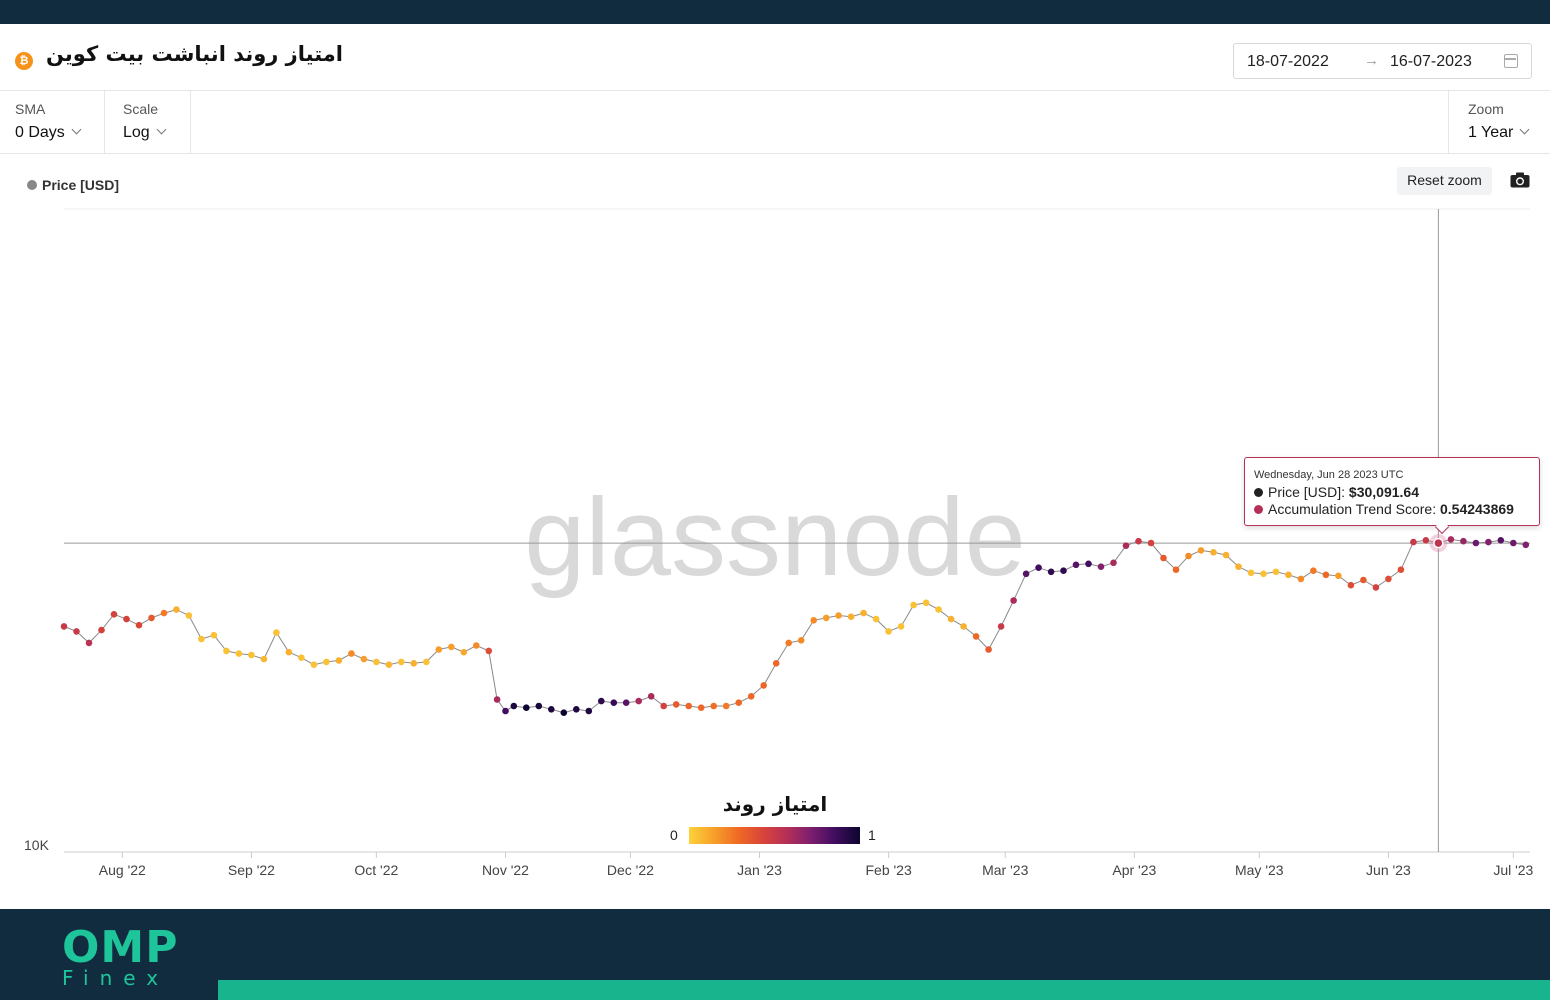 The image size is (1550, 1000). I want to click on date-end-field: 16-07-2023, so click(1431, 61).